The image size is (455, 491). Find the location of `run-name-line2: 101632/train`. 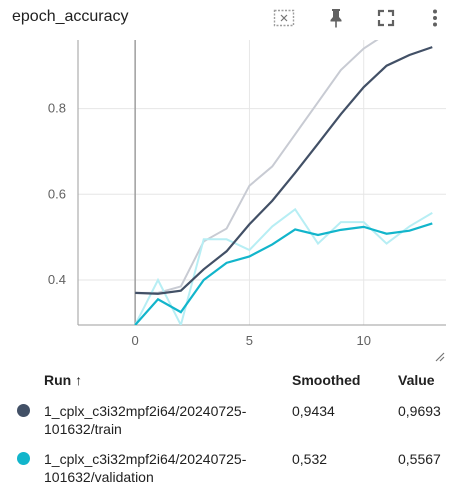

run-name-line2: 101632/train is located at coordinates (83, 429).